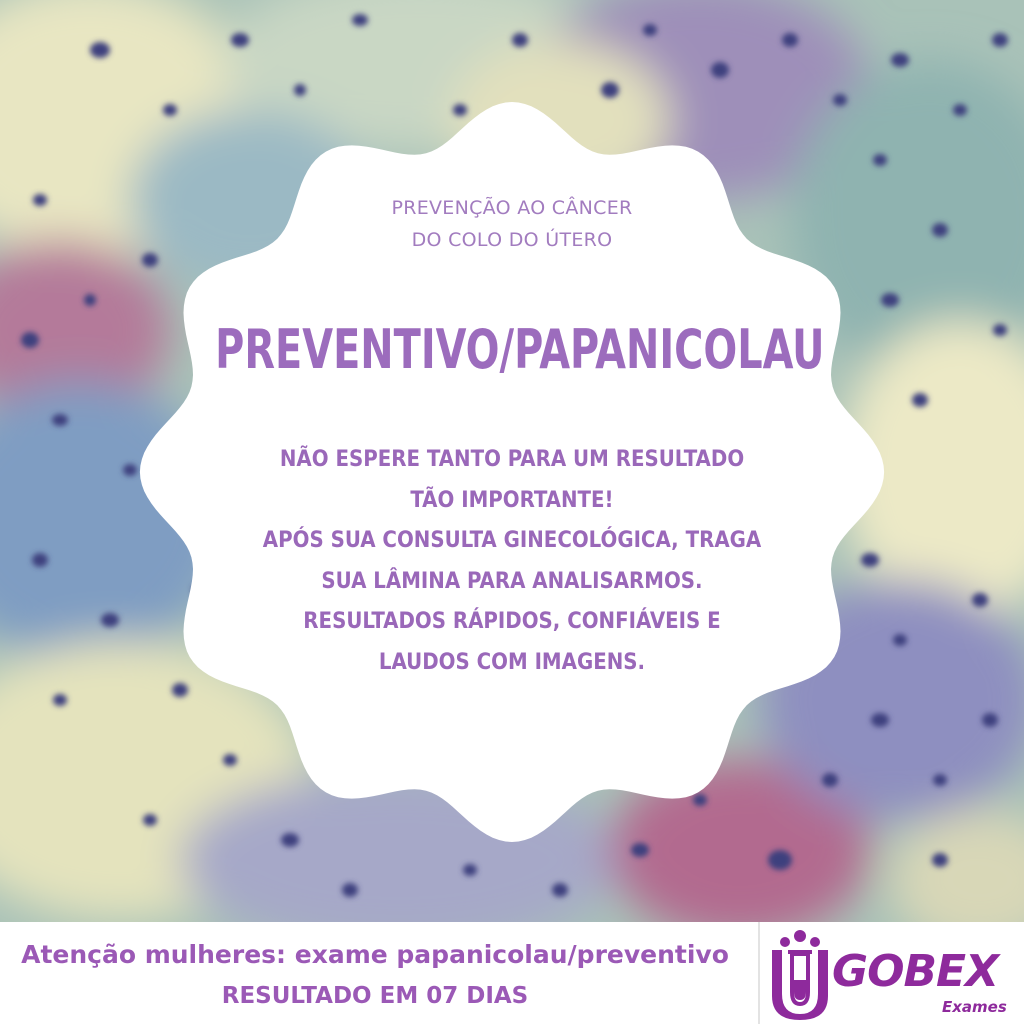 Image resolution: width=1024 pixels, height=1024 pixels. What do you see at coordinates (759, 973) in the screenshot?
I see `footer-divider` at bounding box center [759, 973].